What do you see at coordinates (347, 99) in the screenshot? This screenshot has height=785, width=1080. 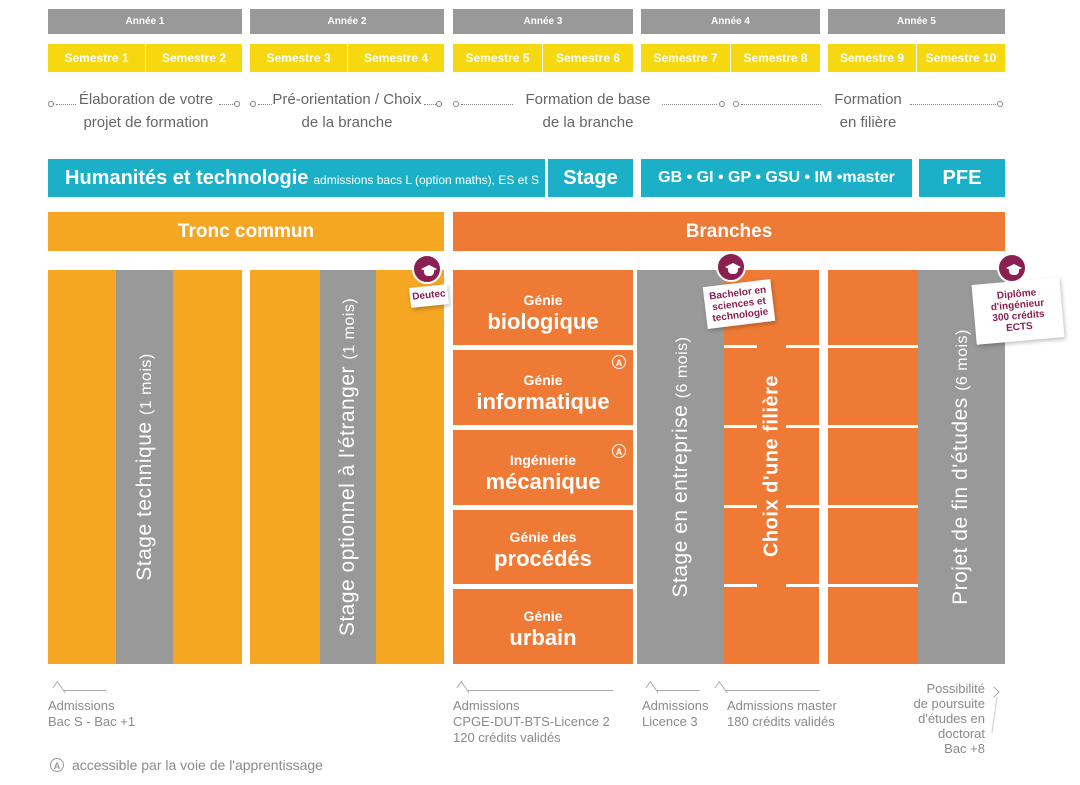 I see `phase-pre-orientation-line1: Pré-orientation / Choix` at bounding box center [347, 99].